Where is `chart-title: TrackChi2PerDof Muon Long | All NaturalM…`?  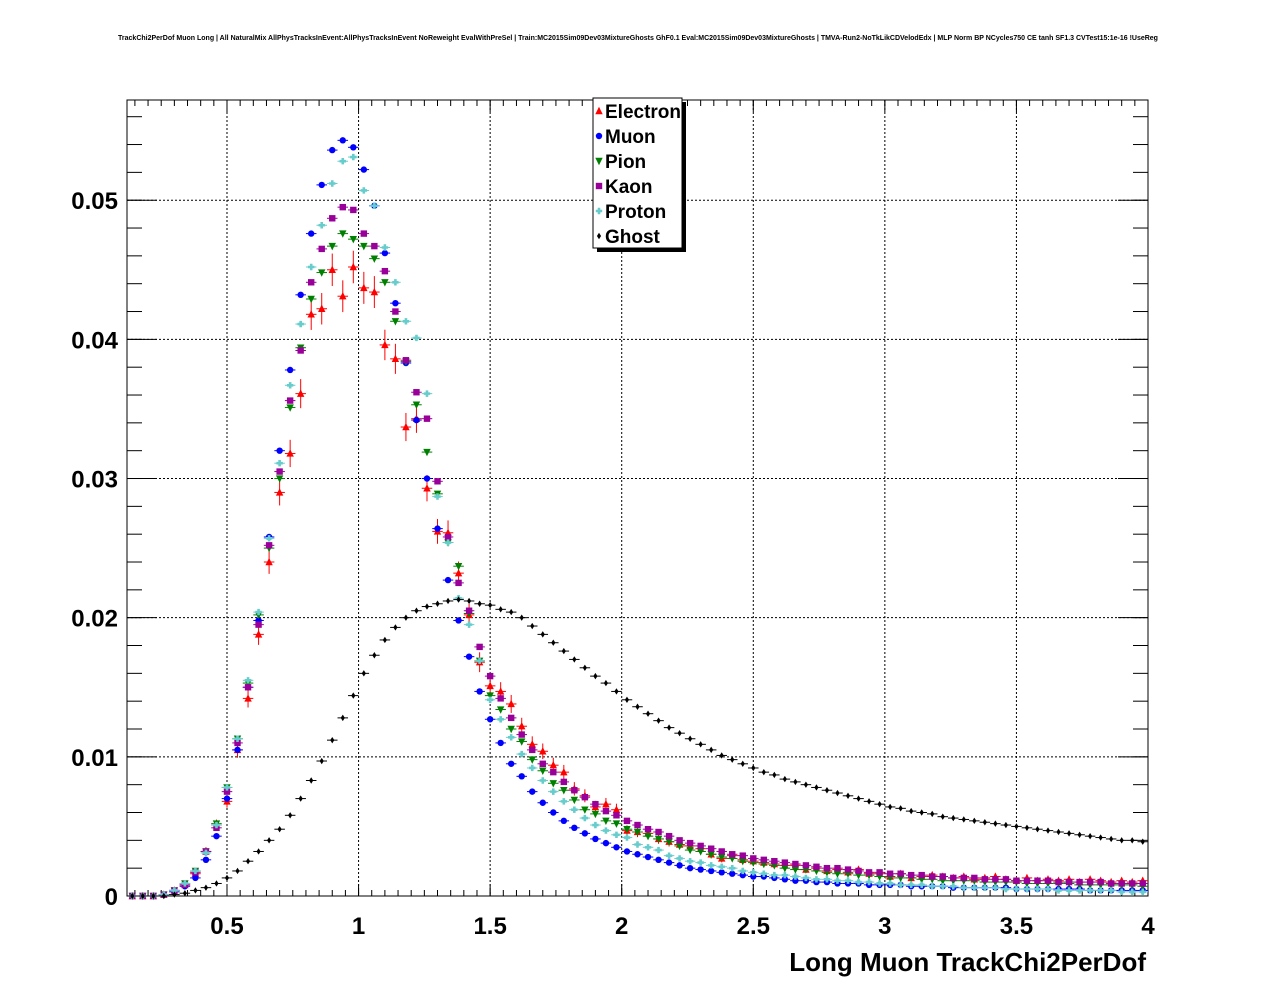 chart-title: TrackChi2PerDof Muon Long | All NaturalM… is located at coordinates (638, 38).